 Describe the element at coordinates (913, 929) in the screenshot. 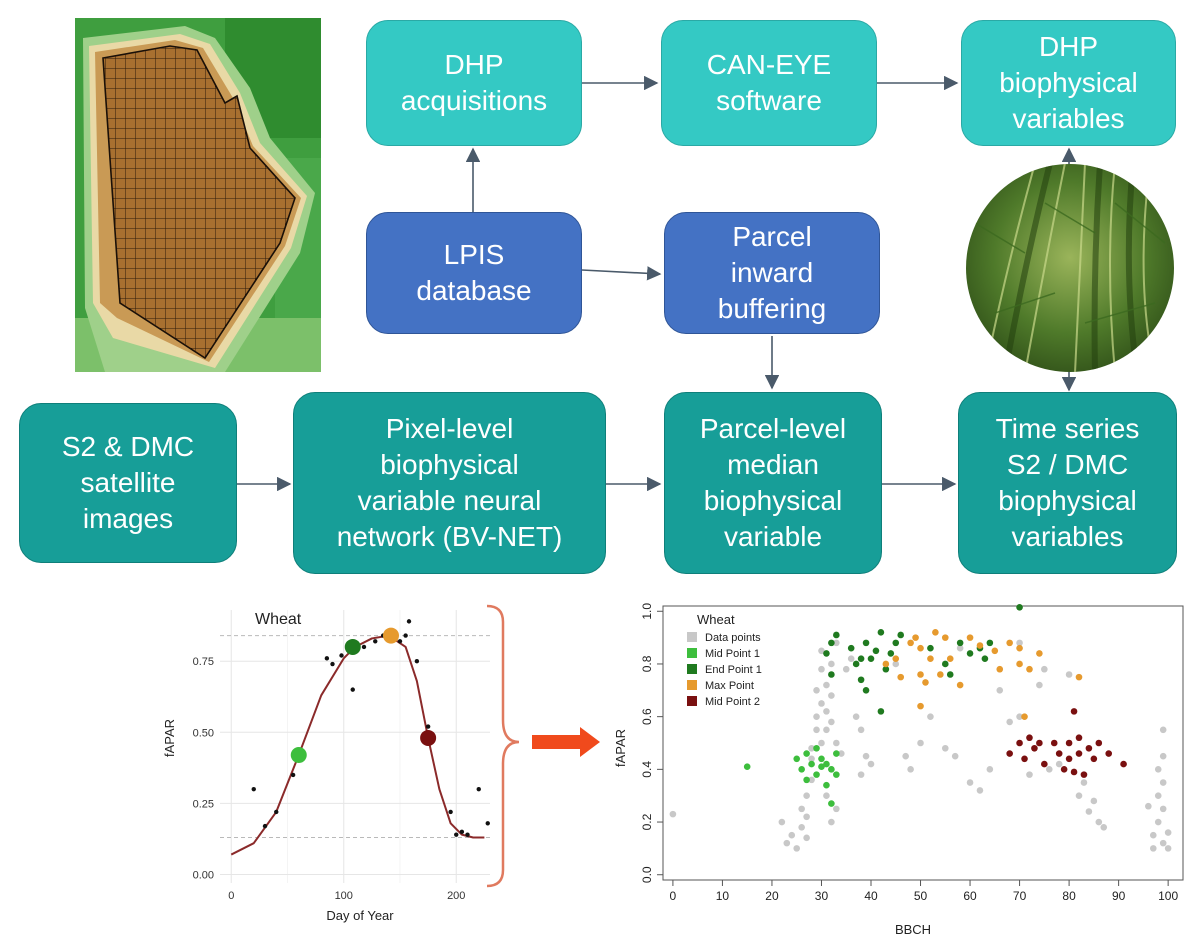

I see `chart2-xlabel: BBCH` at that location.